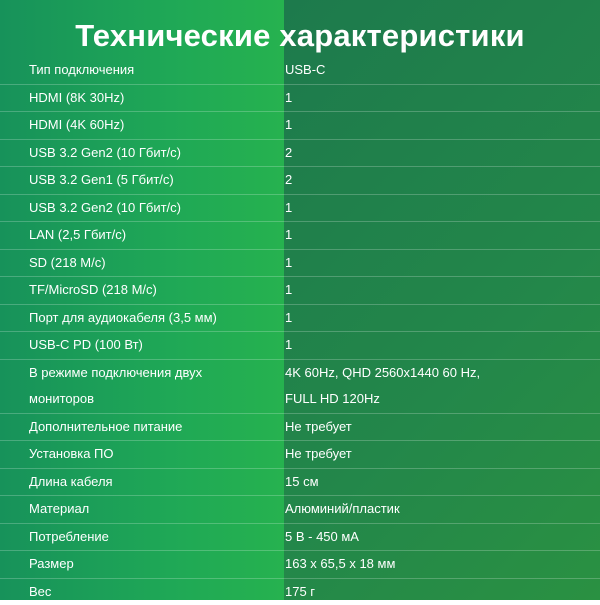  I want to click on spec-label: Тип подключения, so click(135, 70).